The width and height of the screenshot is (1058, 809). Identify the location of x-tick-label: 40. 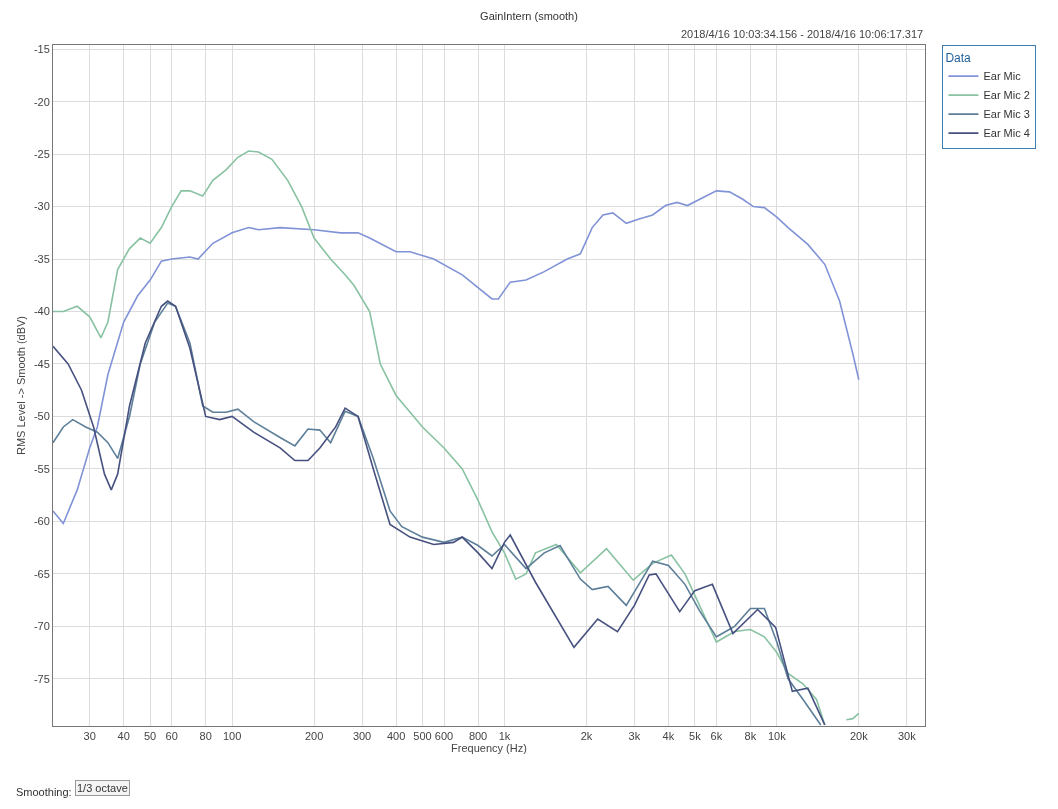
(123, 736).